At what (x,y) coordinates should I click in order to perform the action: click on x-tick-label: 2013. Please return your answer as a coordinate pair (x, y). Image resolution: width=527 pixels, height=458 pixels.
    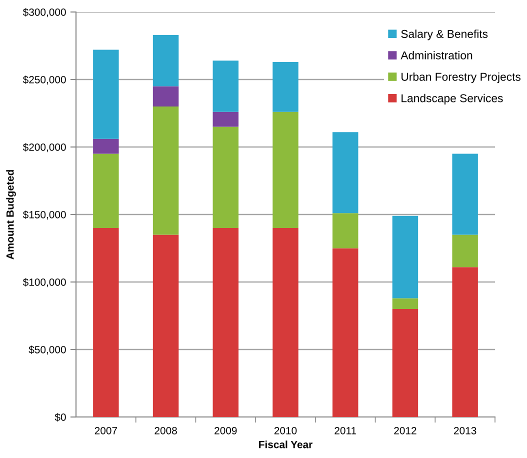
    Looking at the image, I should click on (465, 430).